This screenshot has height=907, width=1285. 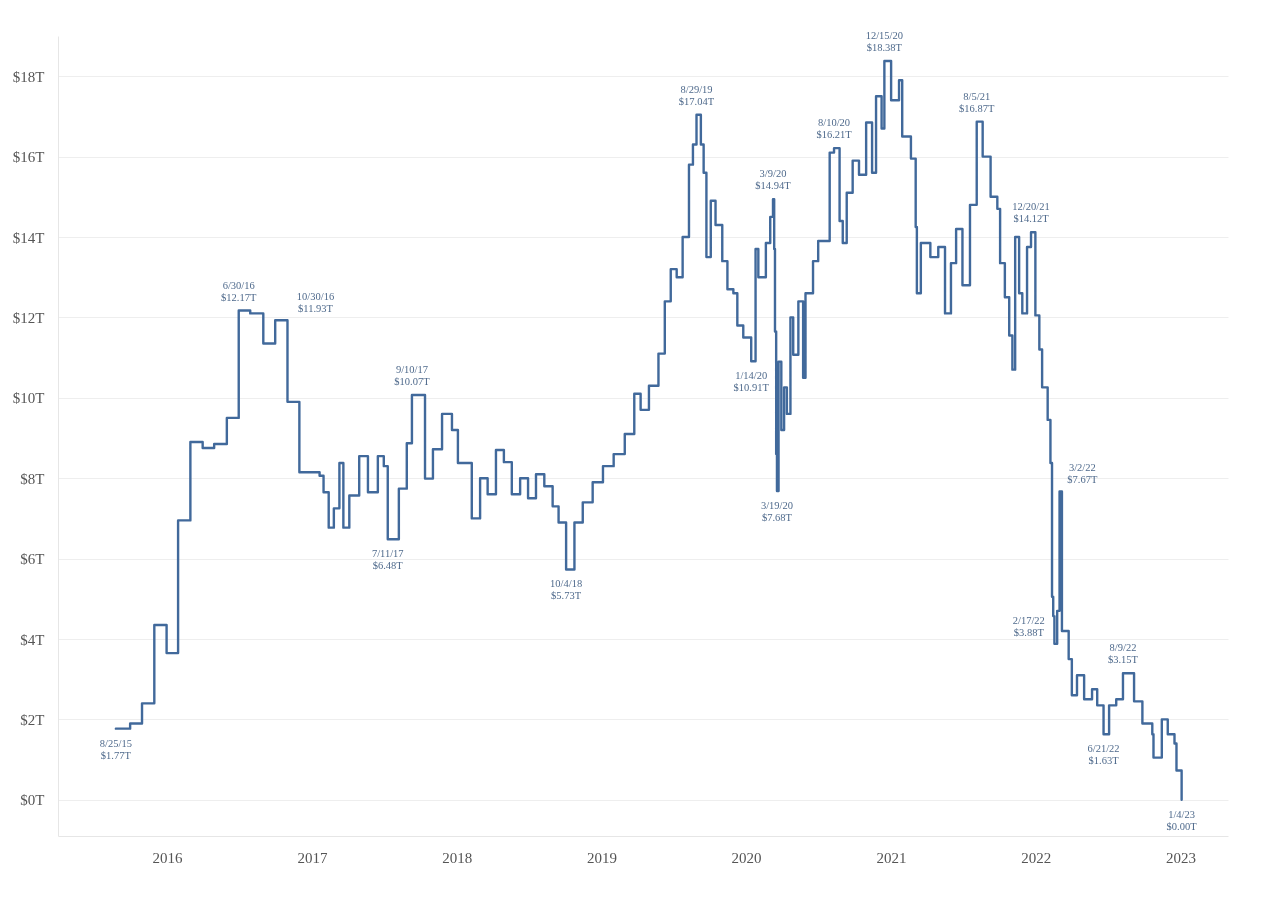 What do you see at coordinates (28, 76) in the screenshot?
I see `y-tick-label: $18T` at bounding box center [28, 76].